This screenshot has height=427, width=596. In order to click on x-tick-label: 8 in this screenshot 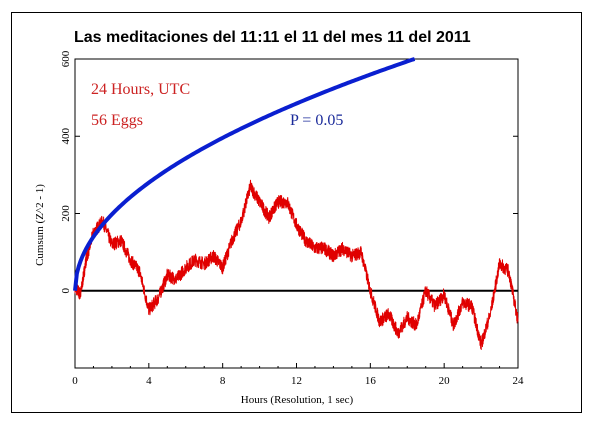, I will do `click(223, 381)`.